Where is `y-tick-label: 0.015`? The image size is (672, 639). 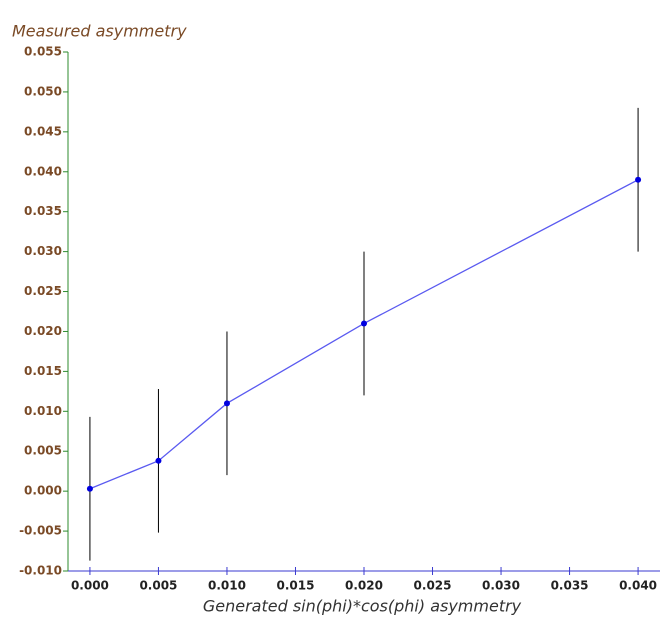 y-tick-label: 0.015 is located at coordinates (43, 371).